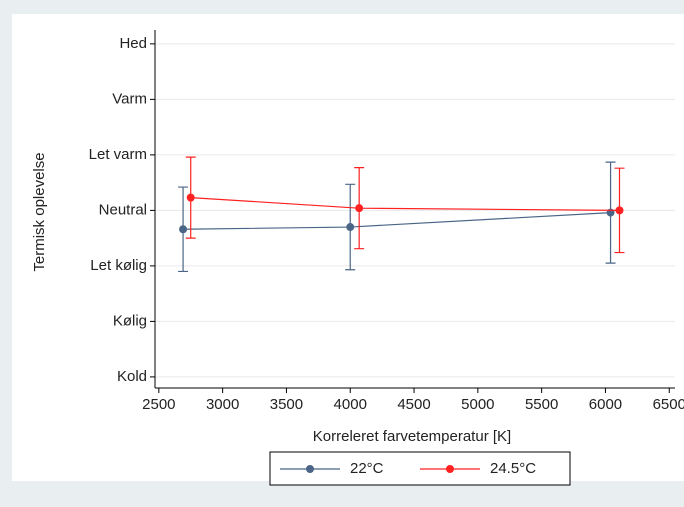 The height and width of the screenshot is (507, 684). Describe the element at coordinates (350, 404) in the screenshot. I see `x-tick-label: 4000` at that location.